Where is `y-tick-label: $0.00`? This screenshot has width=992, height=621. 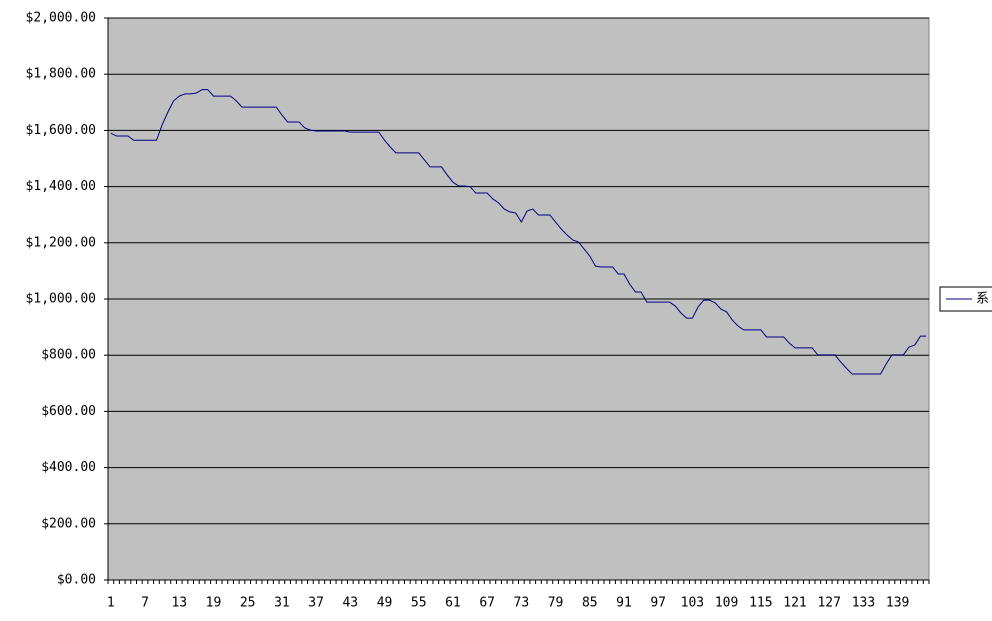
y-tick-label: $0.00 is located at coordinates (76, 580).